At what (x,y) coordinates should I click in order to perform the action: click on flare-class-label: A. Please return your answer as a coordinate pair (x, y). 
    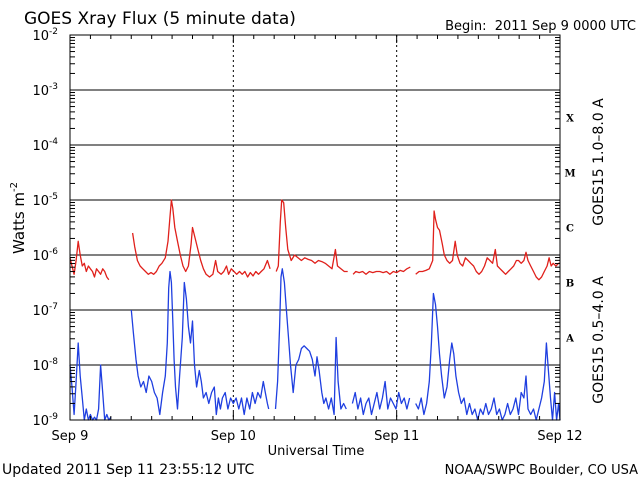
    Looking at the image, I should click on (569, 339).